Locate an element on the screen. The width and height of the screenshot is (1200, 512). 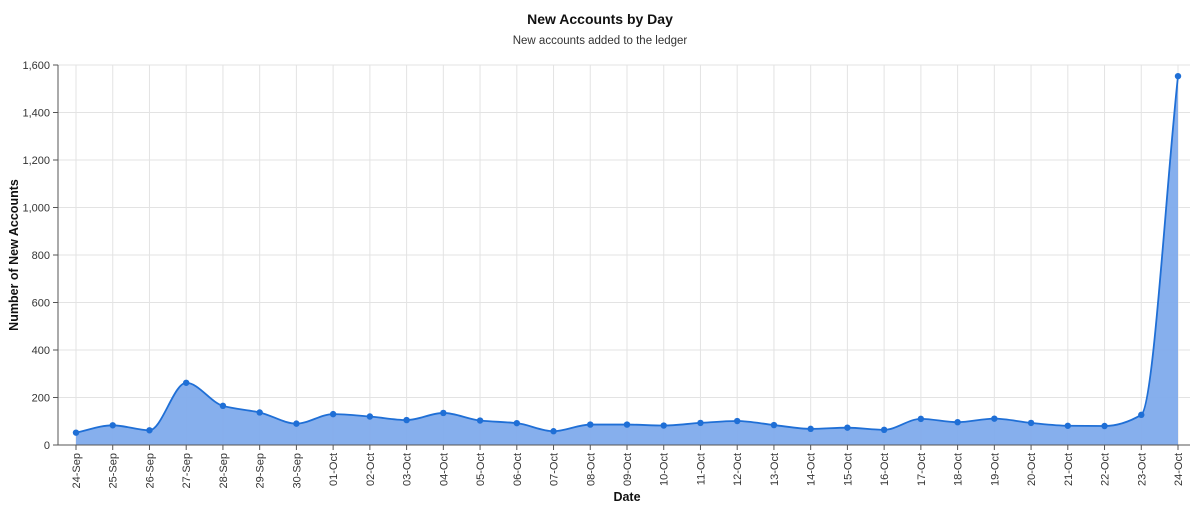
y-tick-label: 1,000 is located at coordinates (36, 209).